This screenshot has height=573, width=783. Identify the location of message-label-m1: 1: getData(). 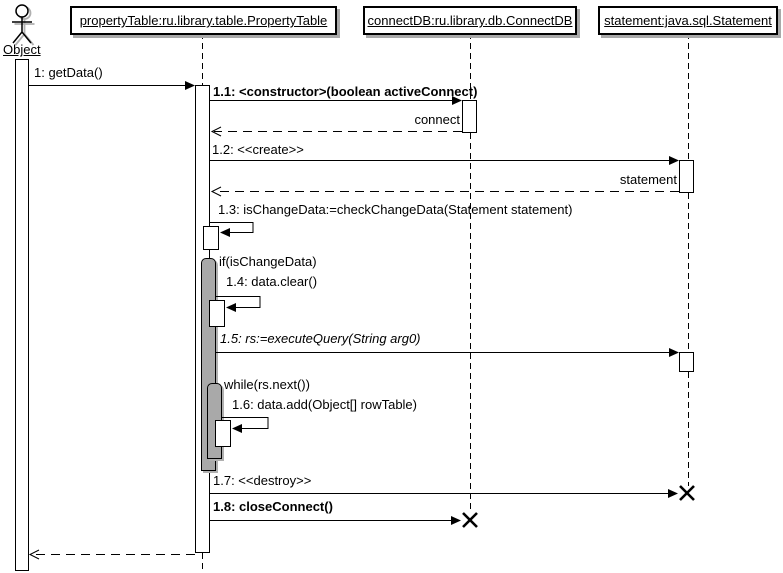
(68, 72).